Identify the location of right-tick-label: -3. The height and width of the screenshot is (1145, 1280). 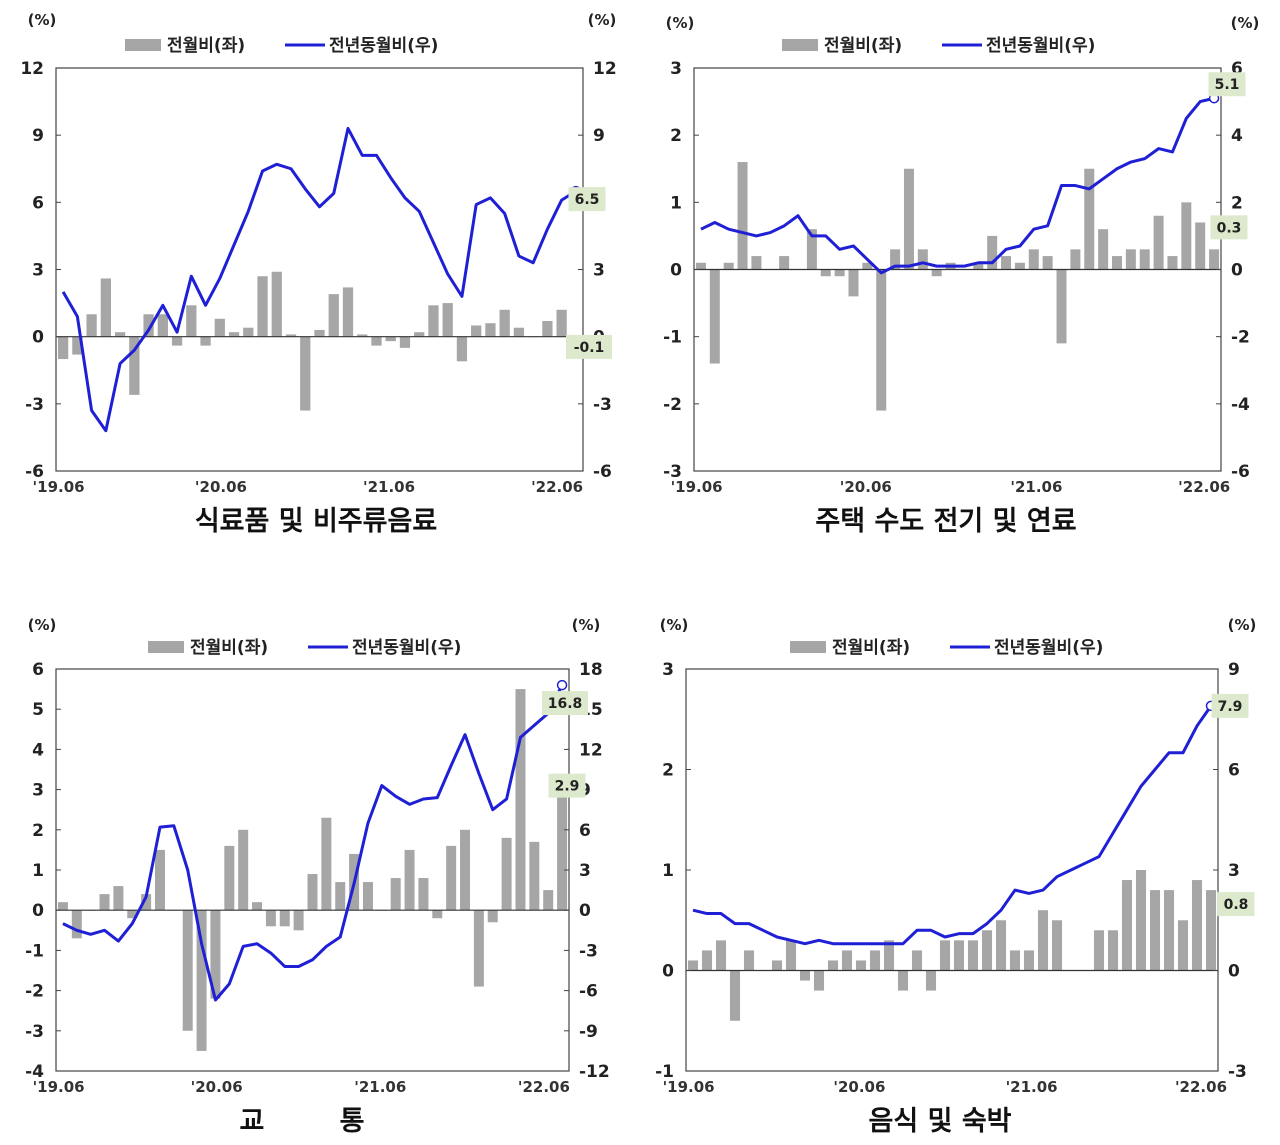
(1237, 1072).